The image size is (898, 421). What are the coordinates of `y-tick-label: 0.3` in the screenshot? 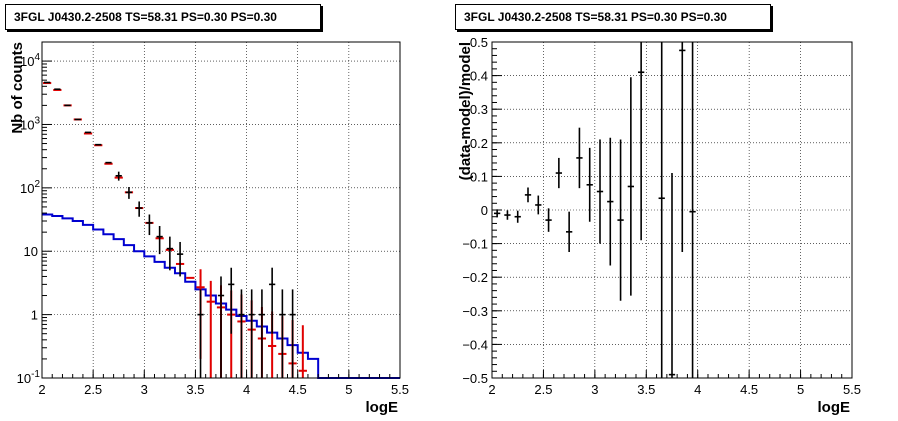 It's located at (479, 109).